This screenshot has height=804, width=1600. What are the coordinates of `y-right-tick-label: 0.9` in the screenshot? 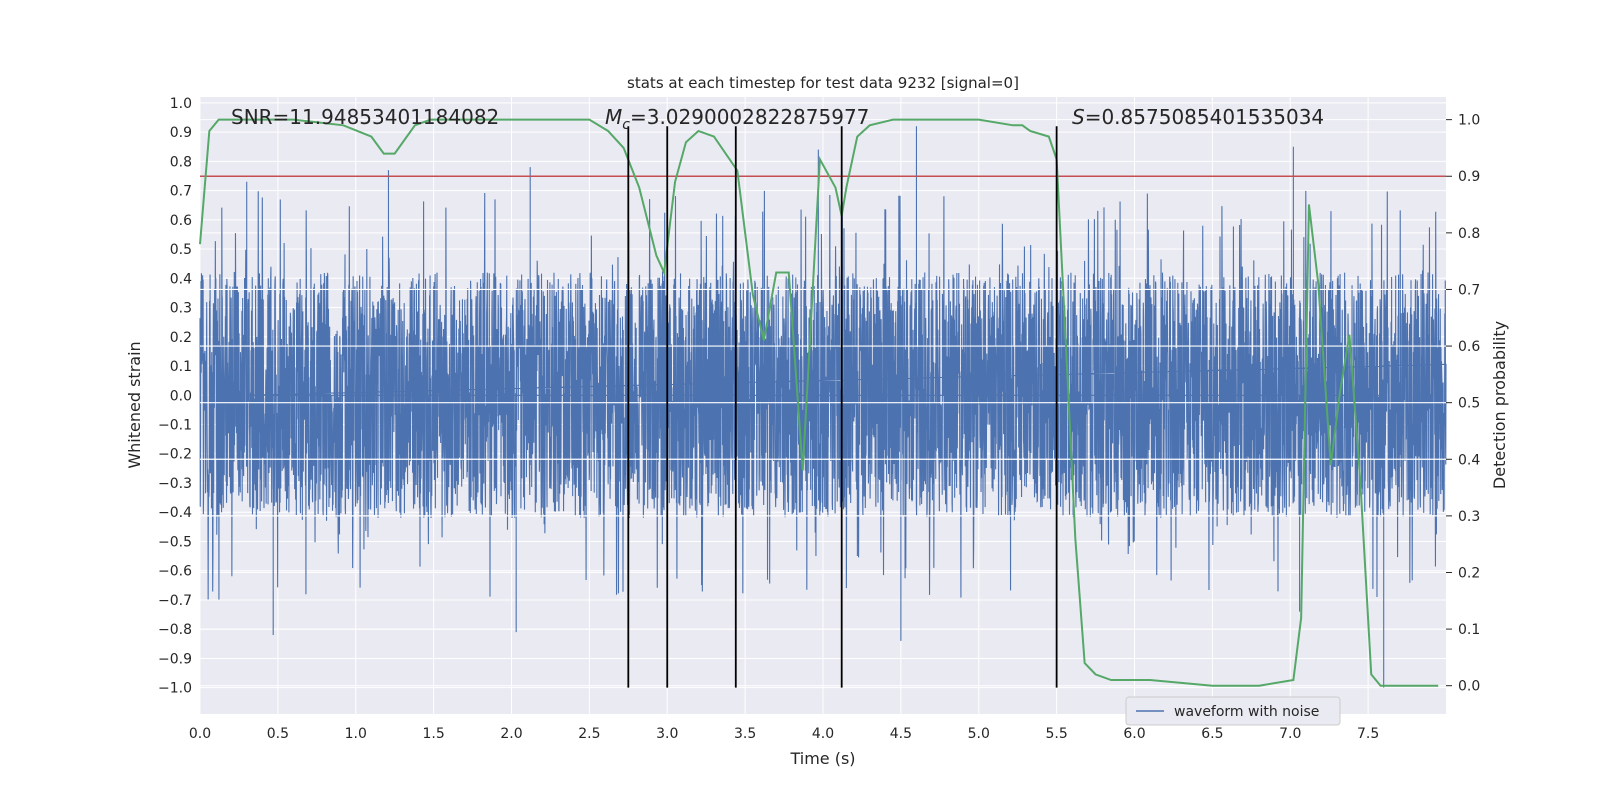 It's located at (1469, 177).